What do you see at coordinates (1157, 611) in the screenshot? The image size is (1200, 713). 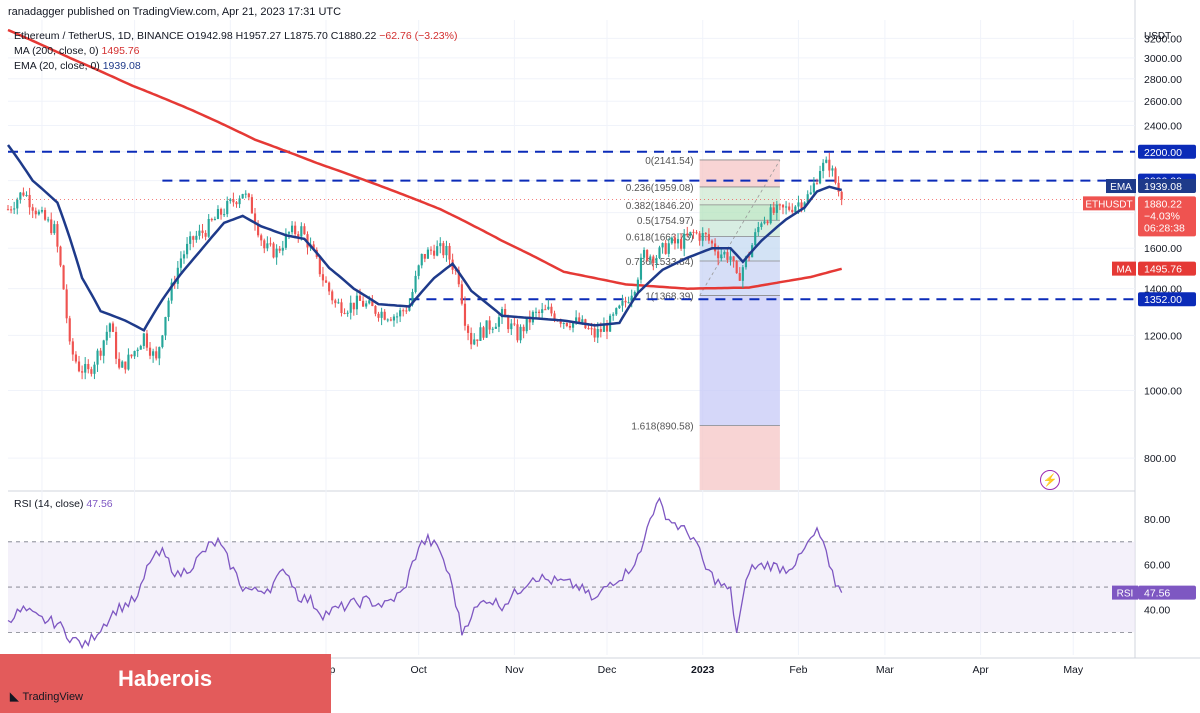 I see `rsi-tick-label: 40.00` at bounding box center [1157, 611].